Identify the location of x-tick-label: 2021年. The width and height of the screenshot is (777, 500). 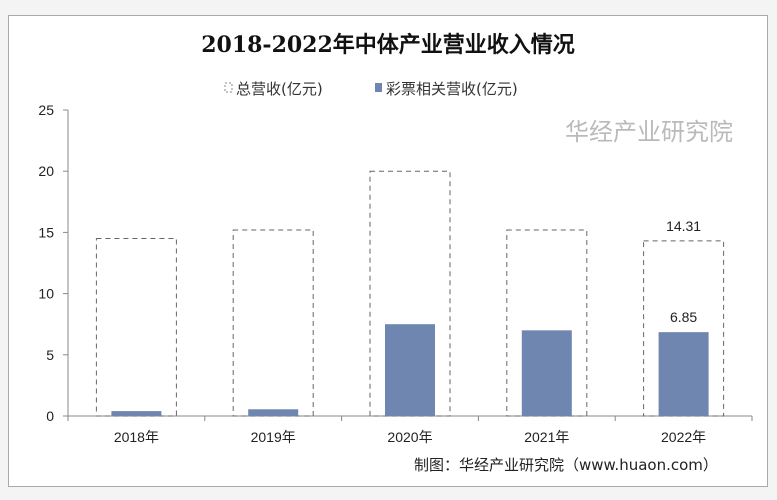
(546, 437).